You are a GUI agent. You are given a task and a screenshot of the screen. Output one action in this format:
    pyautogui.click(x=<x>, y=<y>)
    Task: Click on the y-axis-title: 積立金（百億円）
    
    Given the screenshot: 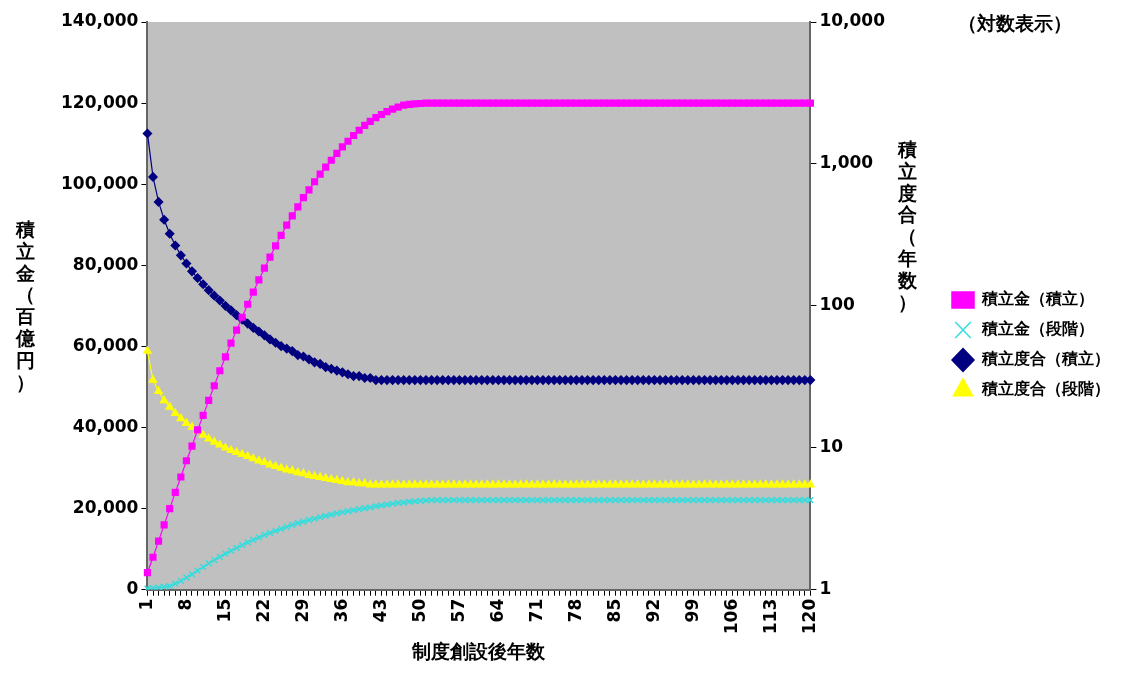 What is the action you would take?
    pyautogui.click(x=25, y=305)
    